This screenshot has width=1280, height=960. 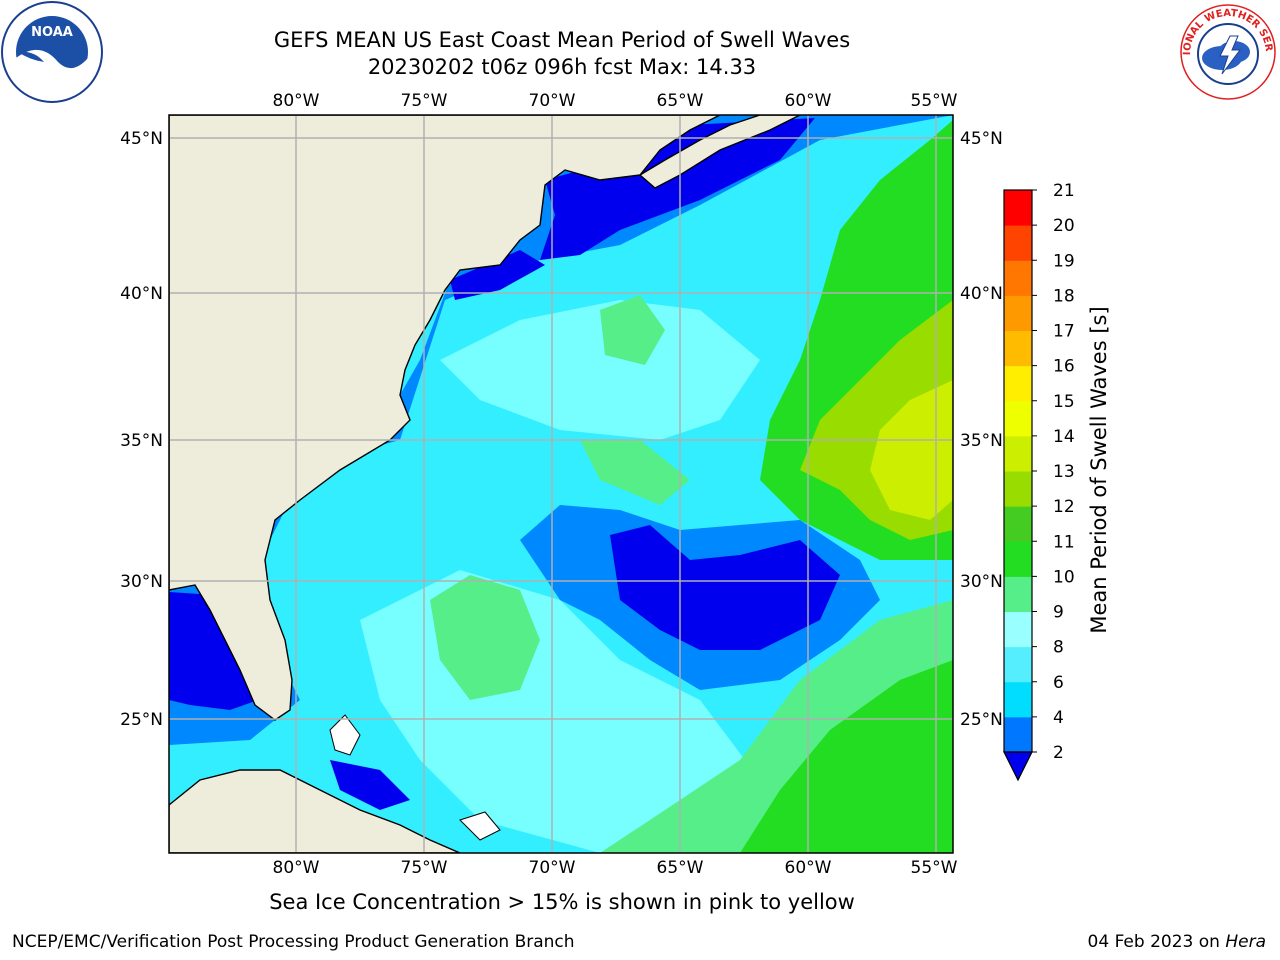 What do you see at coordinates (1058, 718) in the screenshot?
I see `colorbar-tick-label: 4` at bounding box center [1058, 718].